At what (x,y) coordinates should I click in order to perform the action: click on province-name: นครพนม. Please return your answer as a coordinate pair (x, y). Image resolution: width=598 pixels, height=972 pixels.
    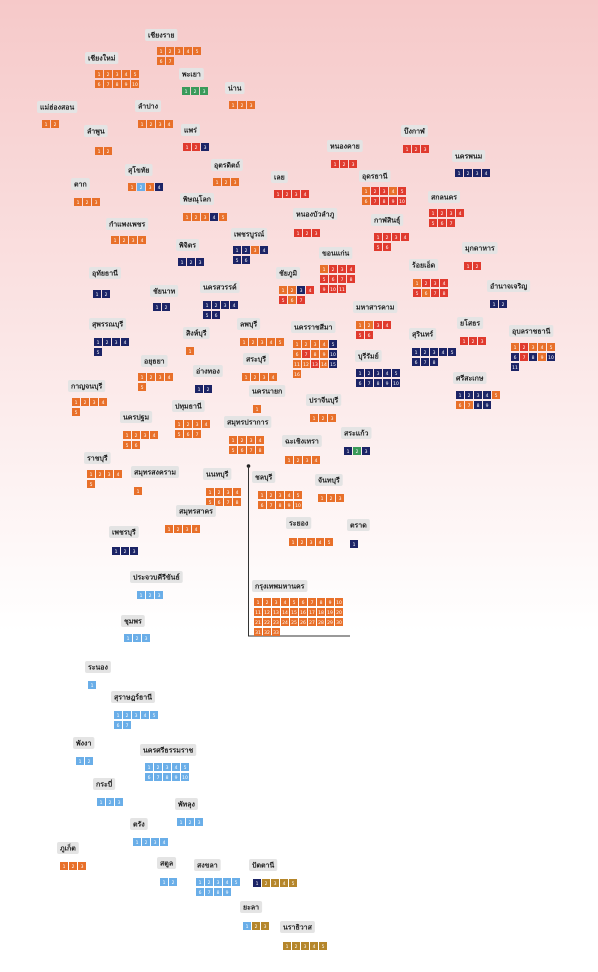
    Looking at the image, I should click on (469, 157).